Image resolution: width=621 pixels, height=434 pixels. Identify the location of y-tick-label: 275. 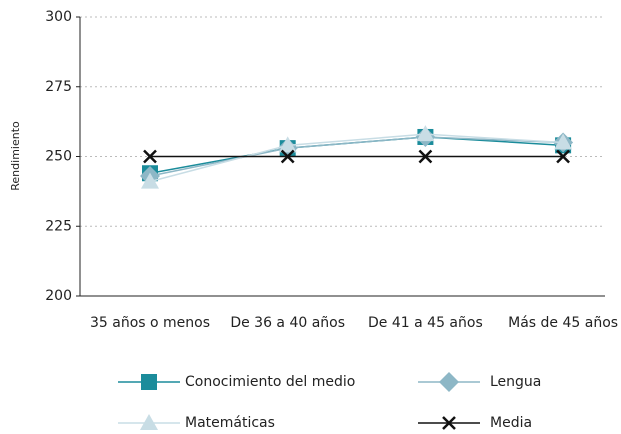
(58, 87).